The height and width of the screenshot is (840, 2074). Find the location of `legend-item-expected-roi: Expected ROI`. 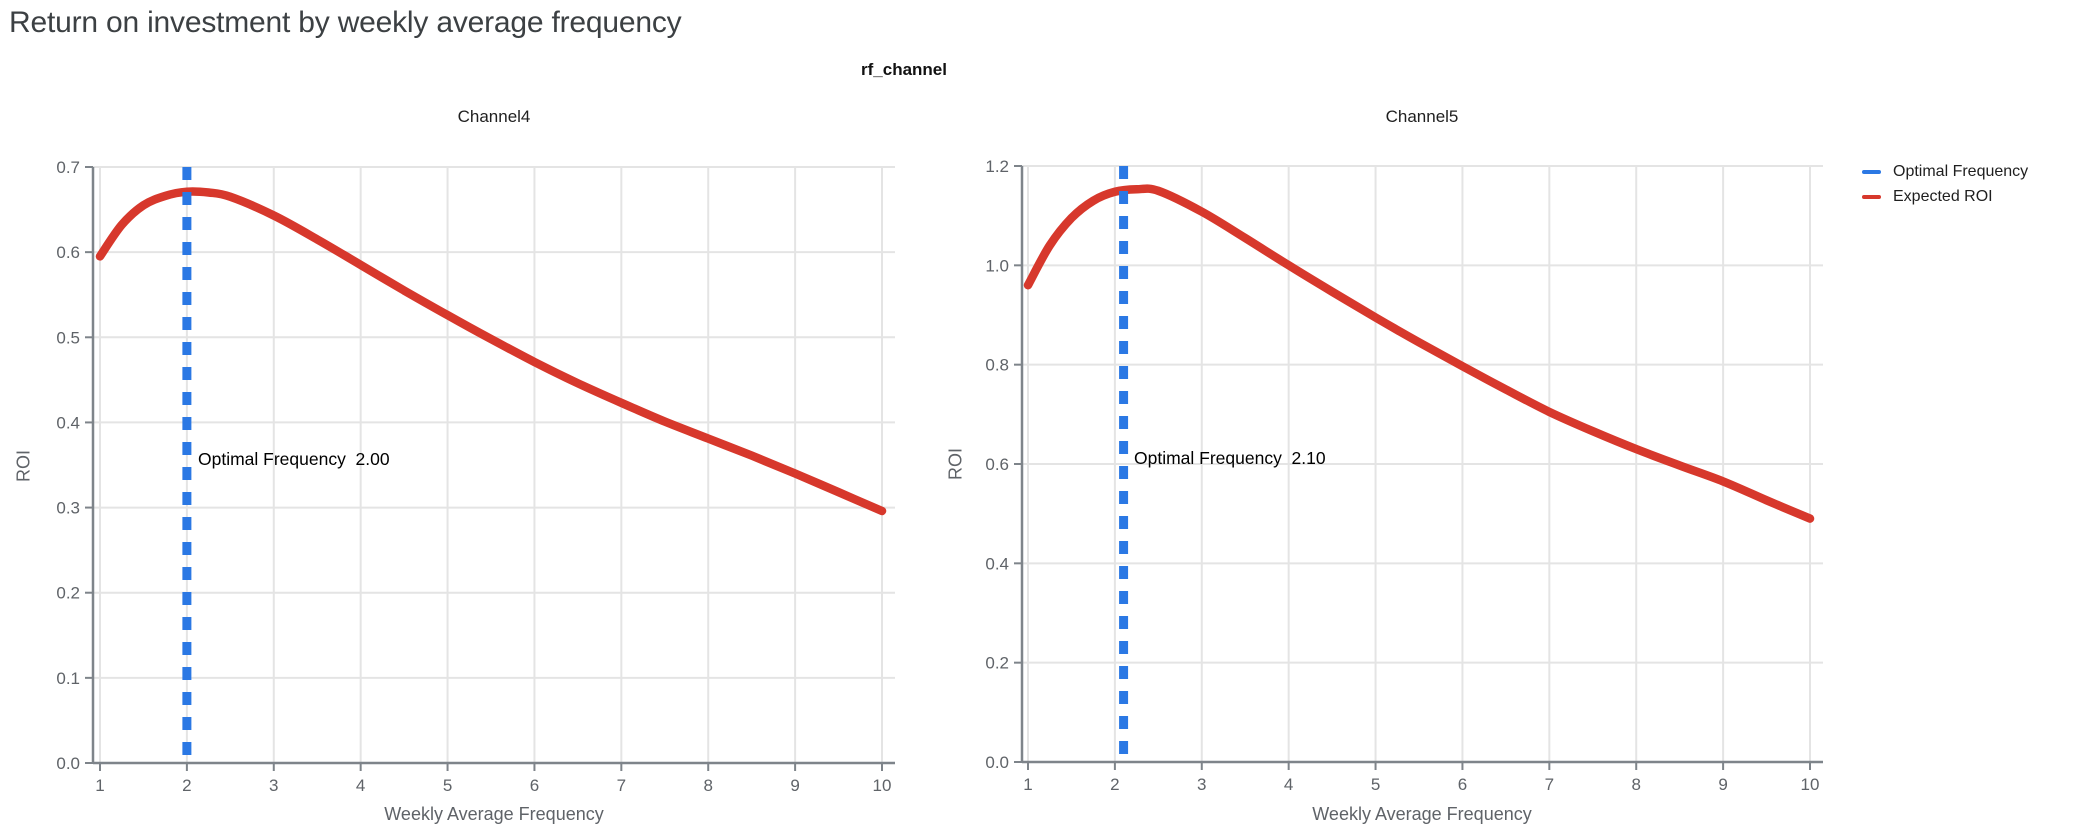

legend-item-expected-roi: Expected ROI is located at coordinates (1945, 196).